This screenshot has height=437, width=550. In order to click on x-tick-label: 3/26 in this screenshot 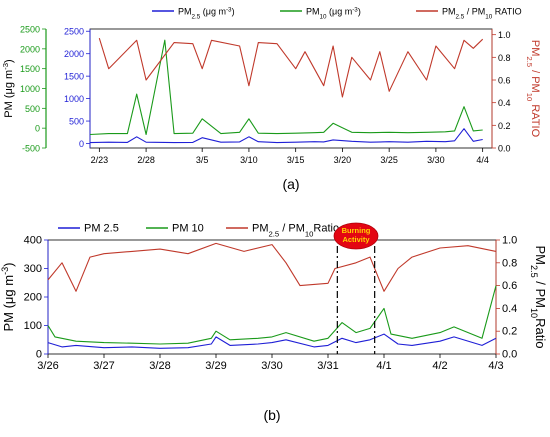, I will do `click(47, 366)`.